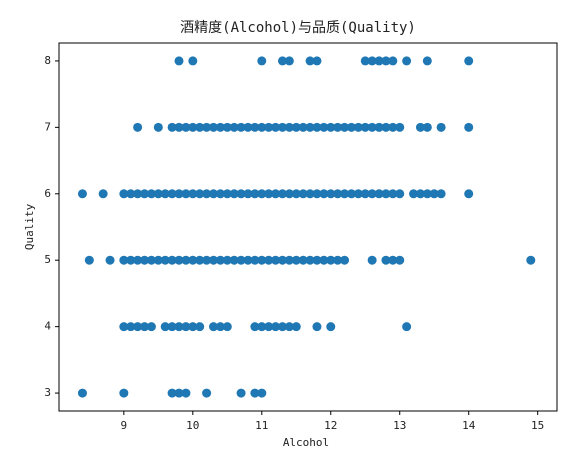 Image resolution: width=581 pixels, height=465 pixels. Describe the element at coordinates (29, 226) in the screenshot. I see `y-axis-label: Quality` at that location.